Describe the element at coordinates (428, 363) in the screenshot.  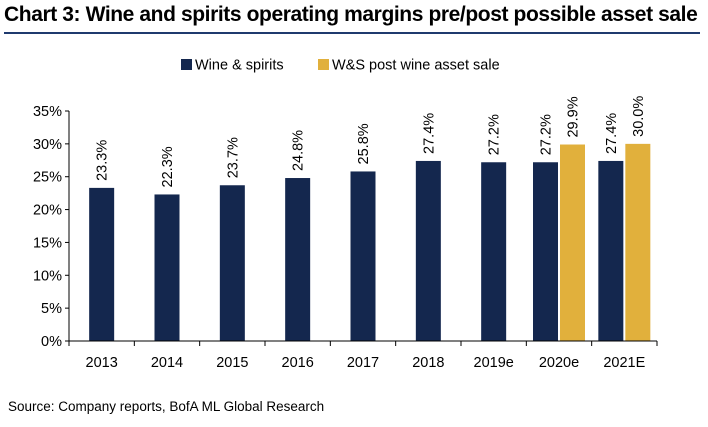
I see `x-tick-label: 2018` at that location.